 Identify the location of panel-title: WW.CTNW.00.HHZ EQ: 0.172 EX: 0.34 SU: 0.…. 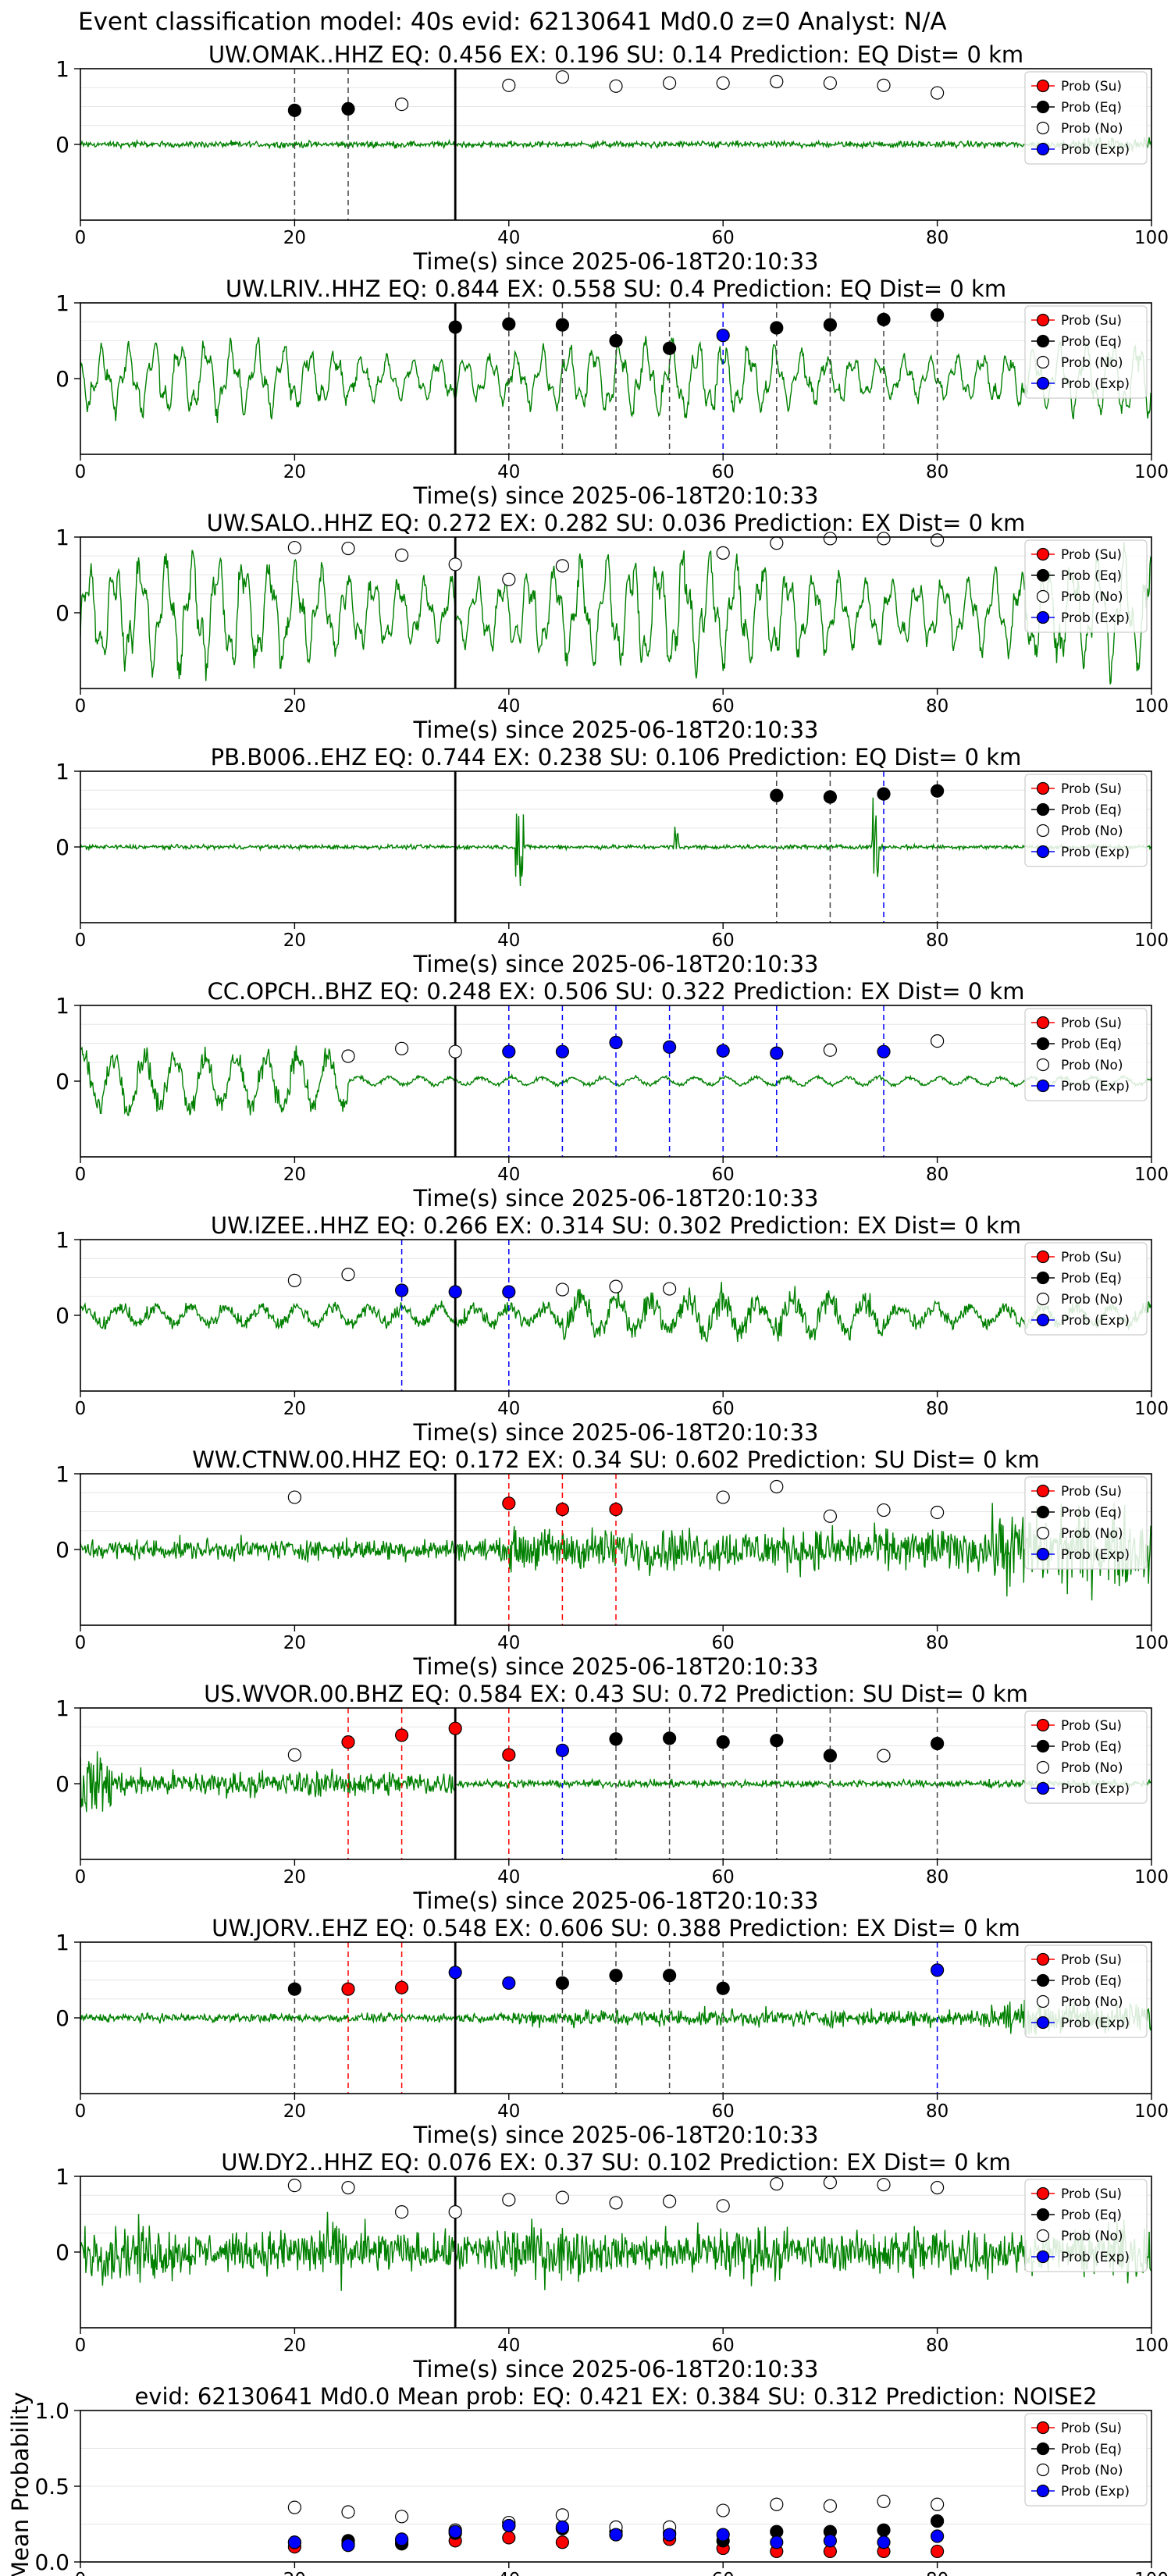
(616, 1459).